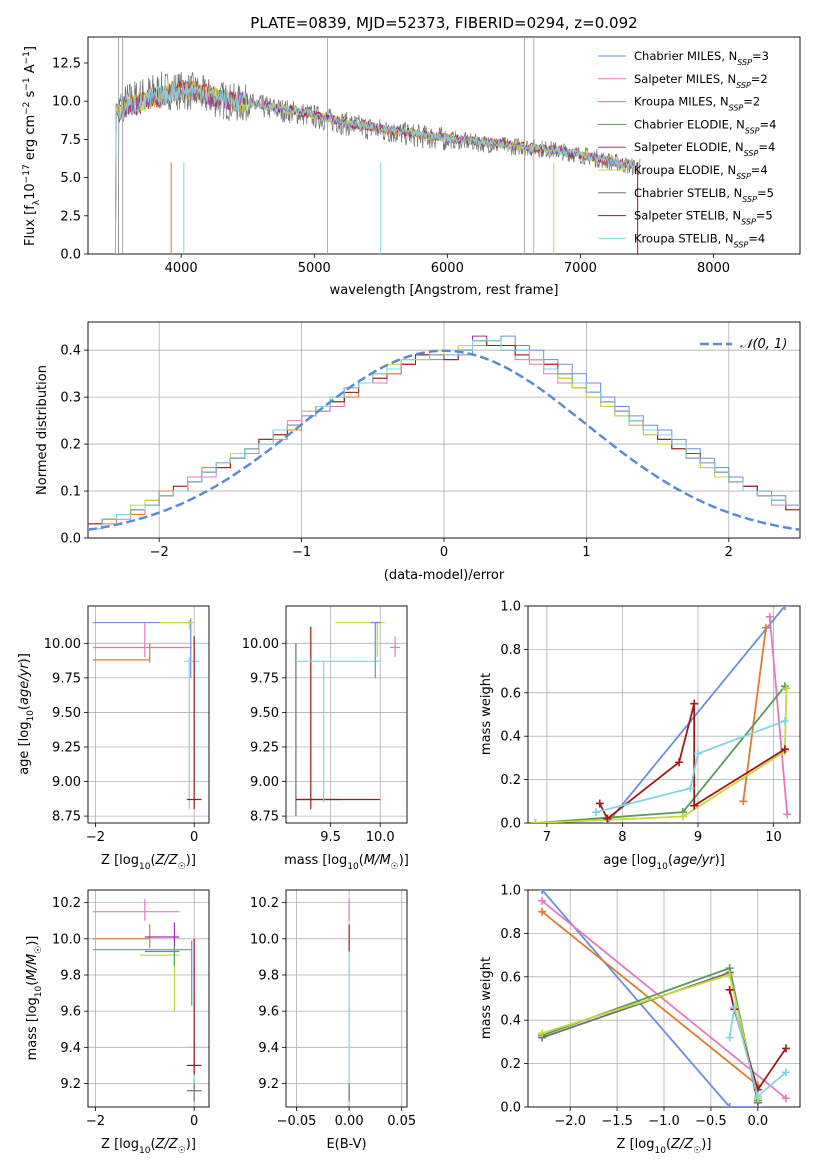 Image resolution: width=819 pixels, height=1170 pixels. I want to click on y-tick-label: 8.75, so click(66, 817).